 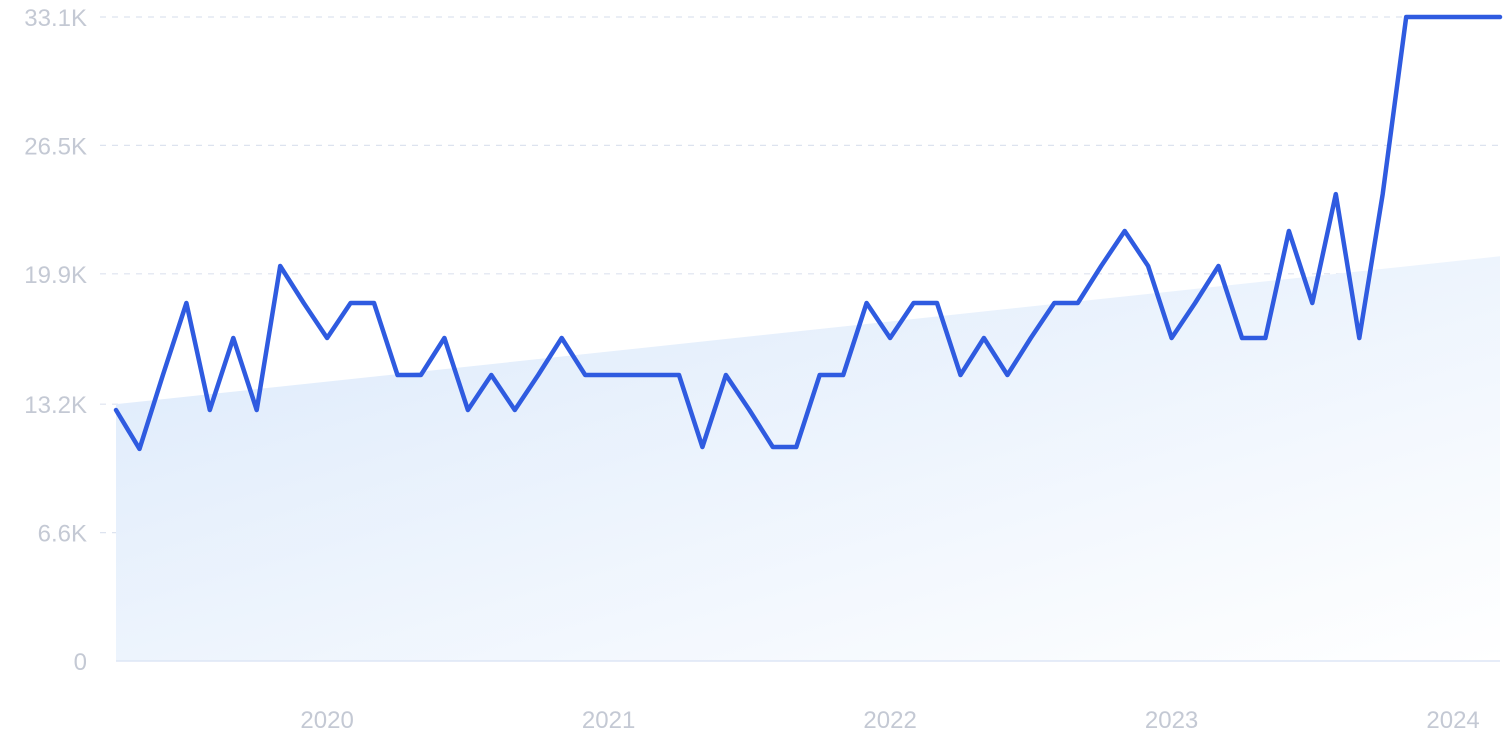 I want to click on x-tick-label-2024: 2024, so click(x=1452, y=720).